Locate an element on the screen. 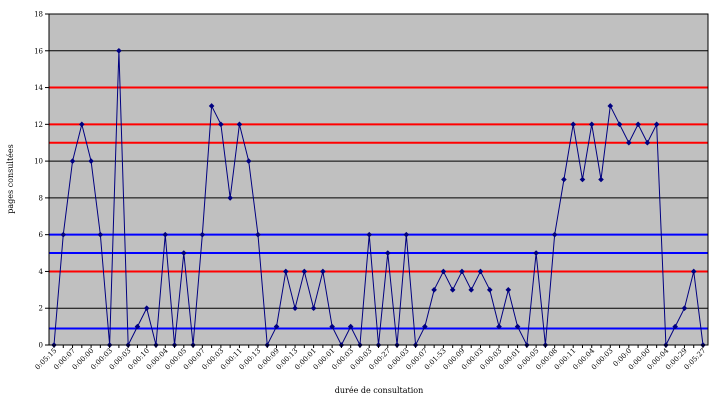  y-tick-label: 0 is located at coordinates (41, 346).